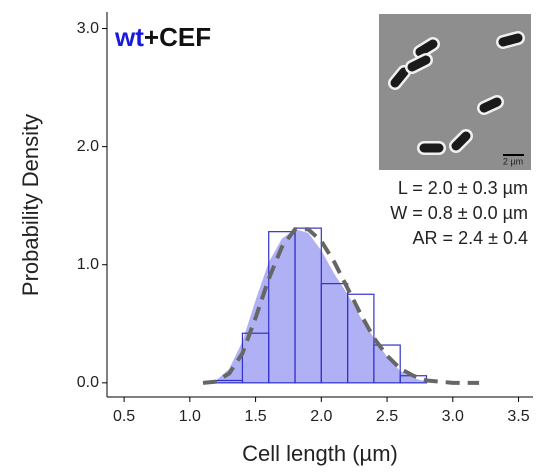  What do you see at coordinates (470, 238) in the screenshot?
I see `annotation: AR = 2.4 ± 0.4` at bounding box center [470, 238].